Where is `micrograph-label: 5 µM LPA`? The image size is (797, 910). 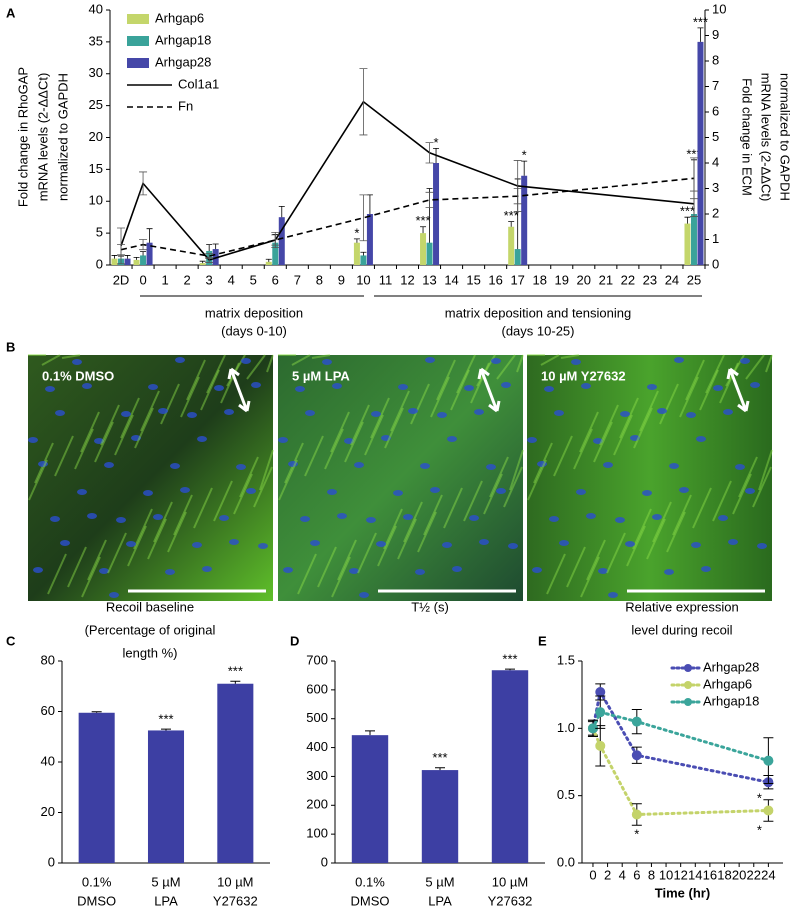
micrograph-label: 5 µM LPA is located at coordinates (321, 375).